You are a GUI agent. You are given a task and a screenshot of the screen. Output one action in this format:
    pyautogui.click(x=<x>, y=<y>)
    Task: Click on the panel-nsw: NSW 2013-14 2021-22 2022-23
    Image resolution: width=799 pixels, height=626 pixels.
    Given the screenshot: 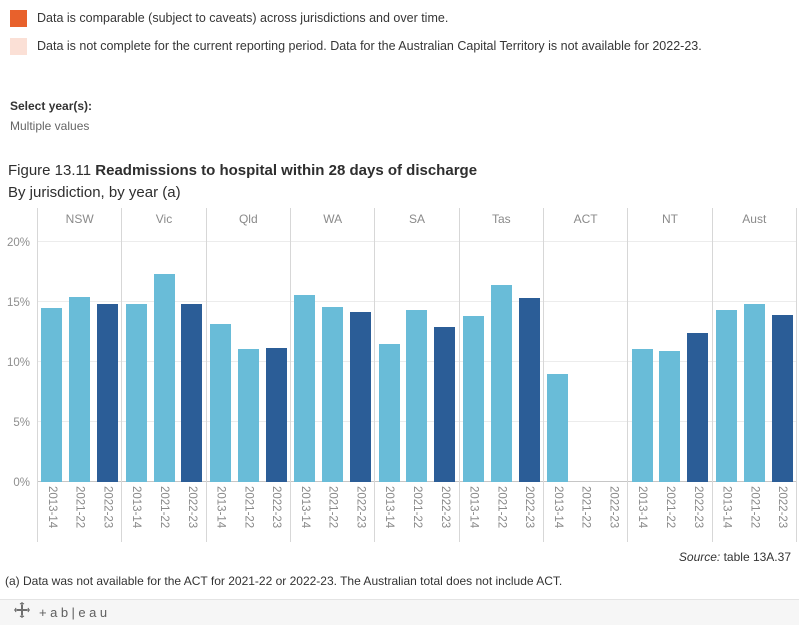 What is the action you would take?
    pyautogui.click(x=79, y=375)
    